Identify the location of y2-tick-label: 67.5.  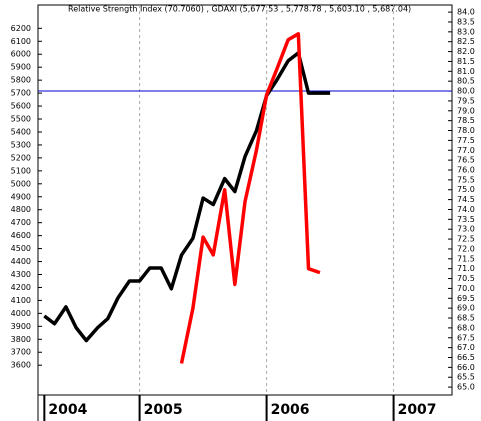
(466, 337).